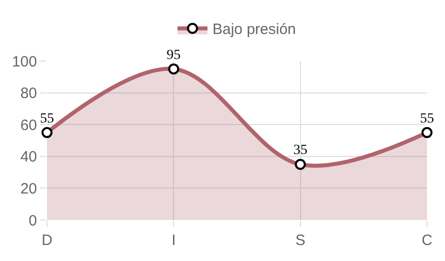 Image resolution: width=445 pixels, height=261 pixels. I want to click on data-label: 95, so click(173, 55).